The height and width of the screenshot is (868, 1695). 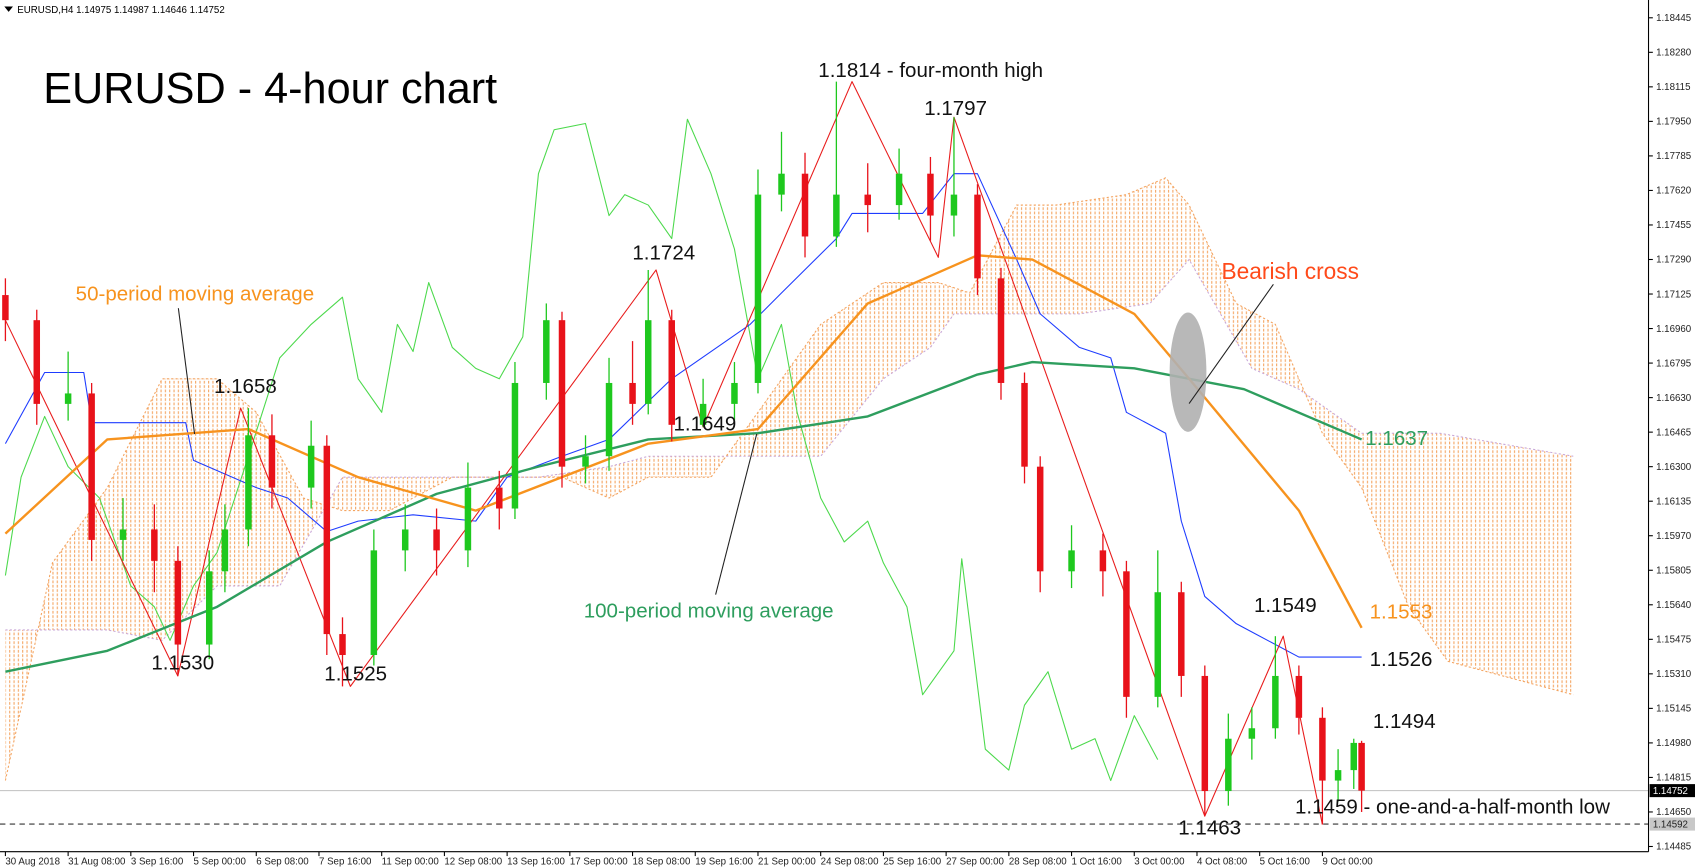 What do you see at coordinates (1673, 501) in the screenshot?
I see `y-tick-label: 1.16135` at bounding box center [1673, 501].